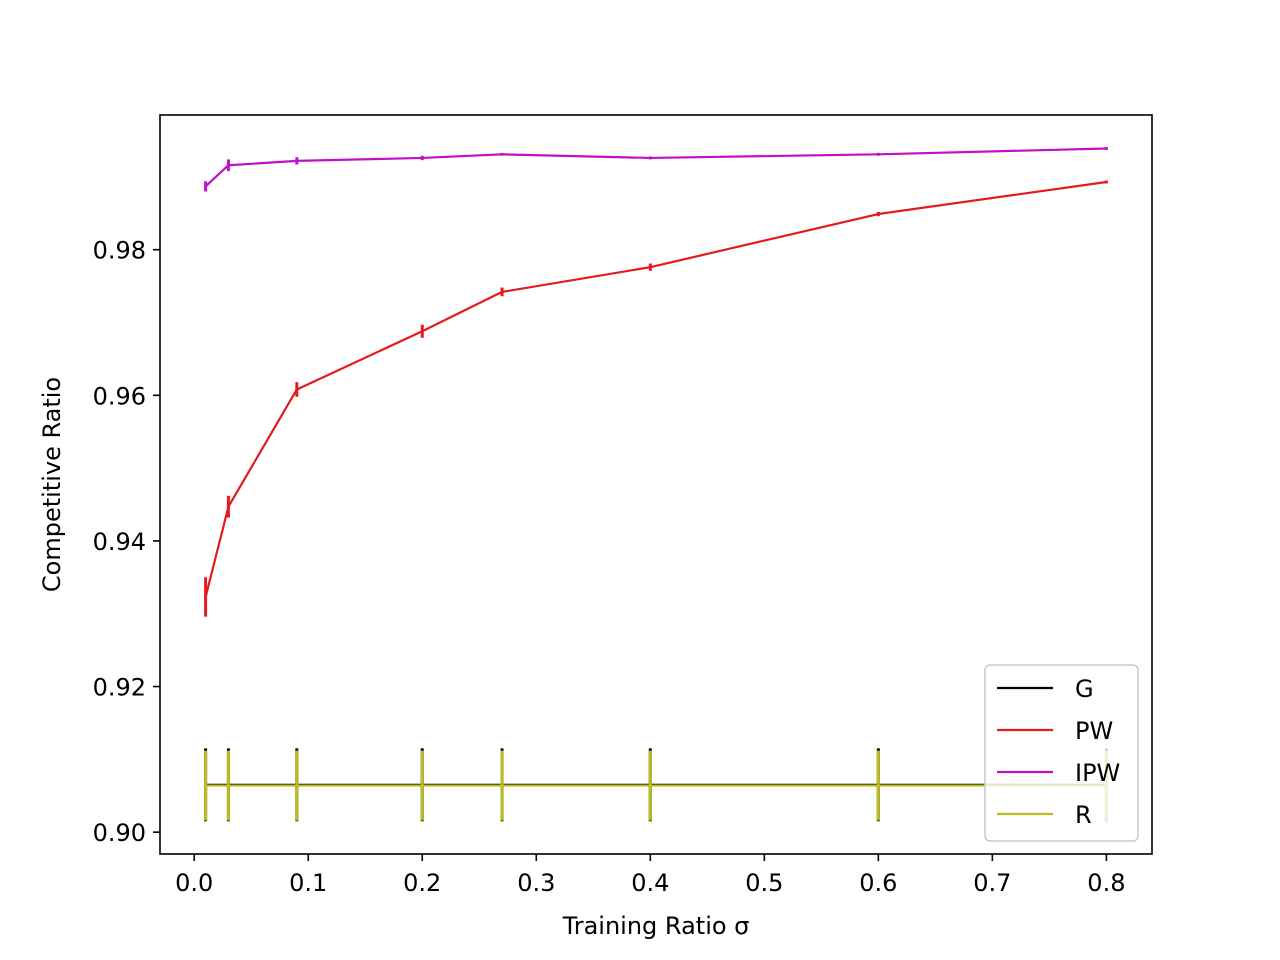 The image size is (1280, 960). I want to click on x-tick-label: 0.8, so click(1106, 883).